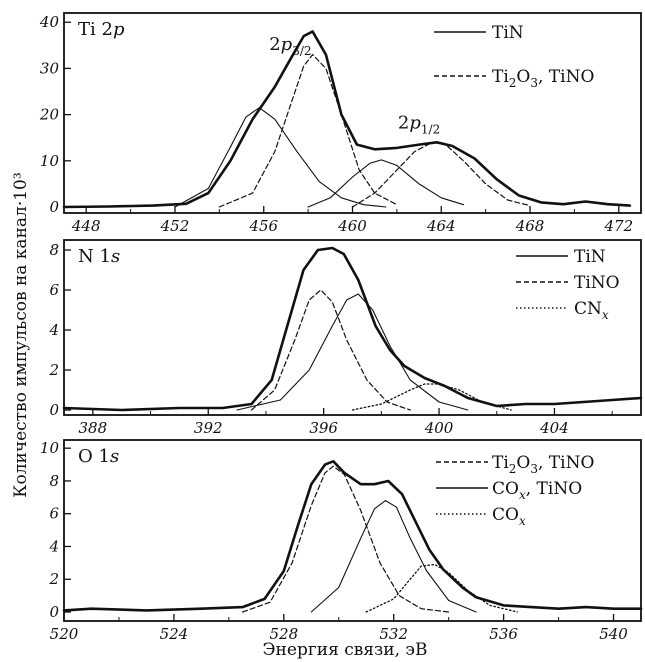 The width and height of the screenshot is (645, 662). I want to click on series-tin, so click(352, 352).